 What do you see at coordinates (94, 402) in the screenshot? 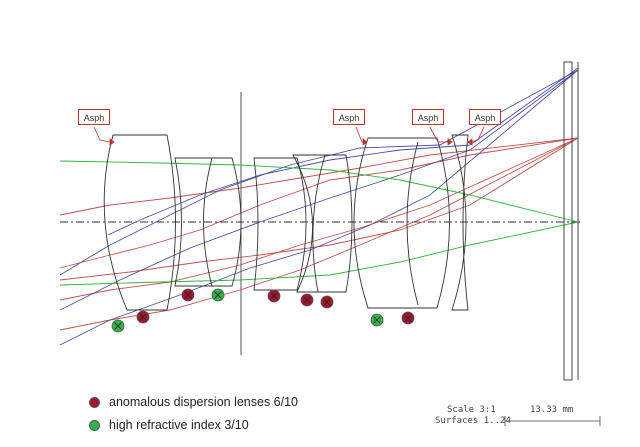
I see `red-dot-icon` at bounding box center [94, 402].